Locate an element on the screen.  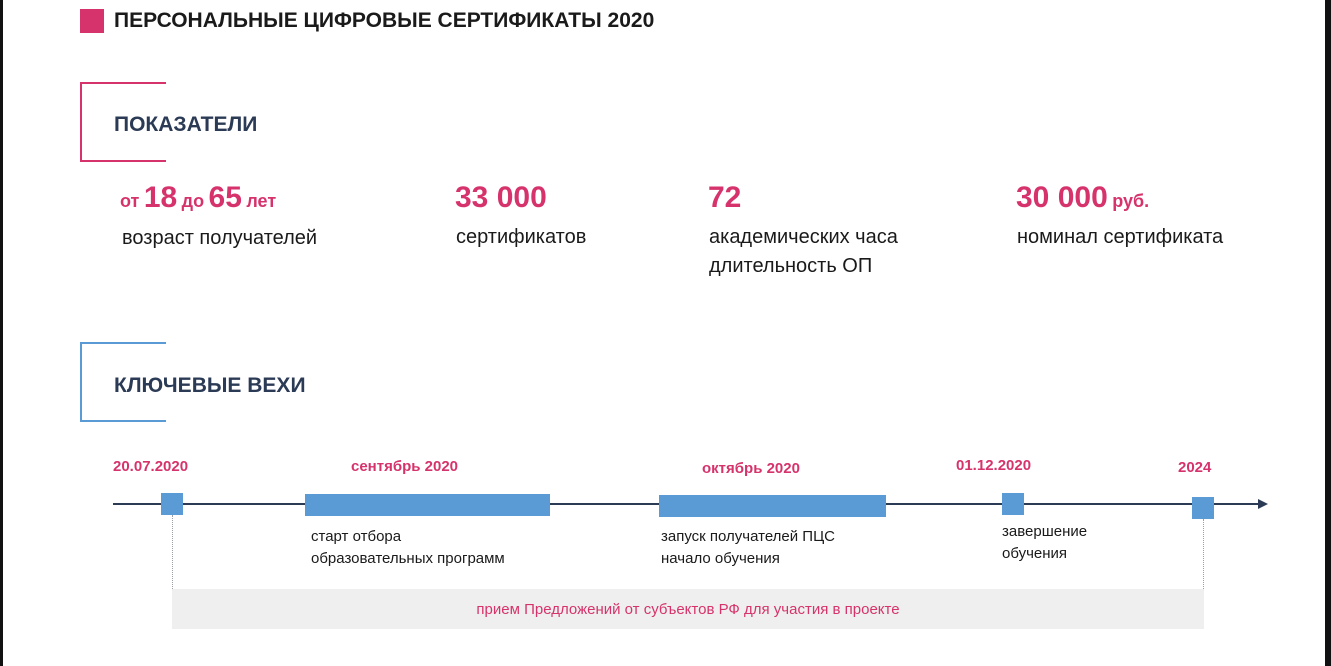
milestone-1-line-2: образовательных программ is located at coordinates (408, 558).